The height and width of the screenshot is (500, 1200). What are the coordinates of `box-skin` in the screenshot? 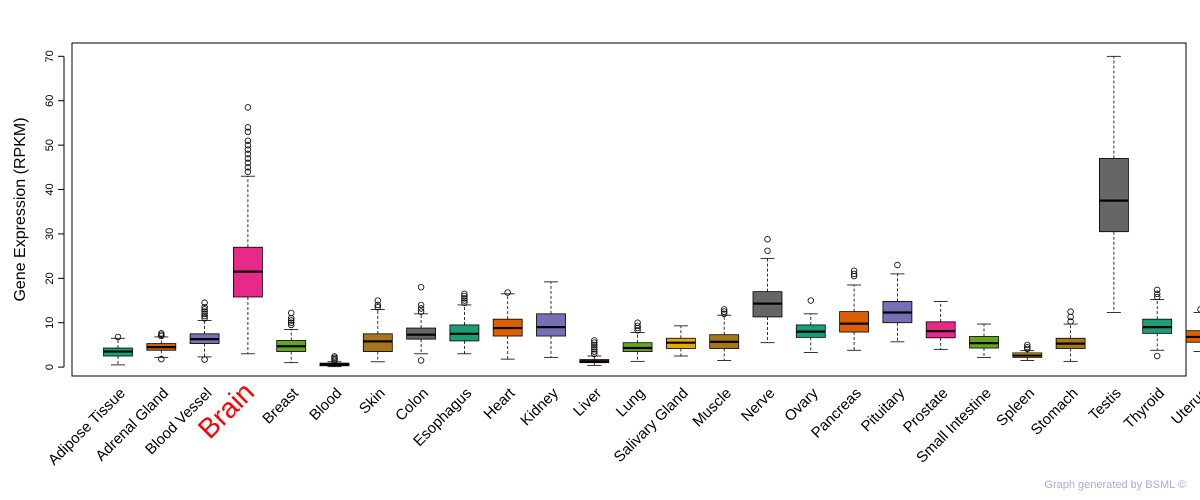 It's located at (377, 342).